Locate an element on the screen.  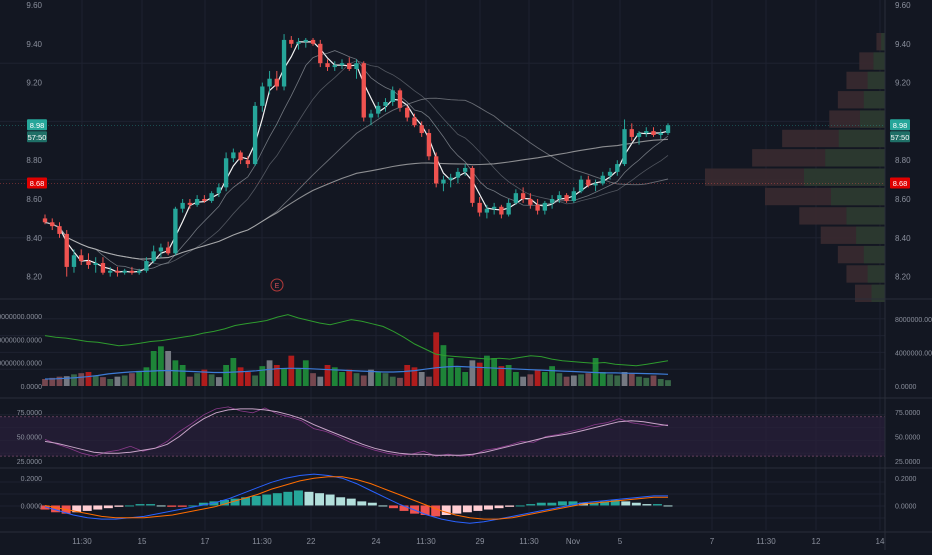
time-tick-7: 29 is located at coordinates (480, 541).